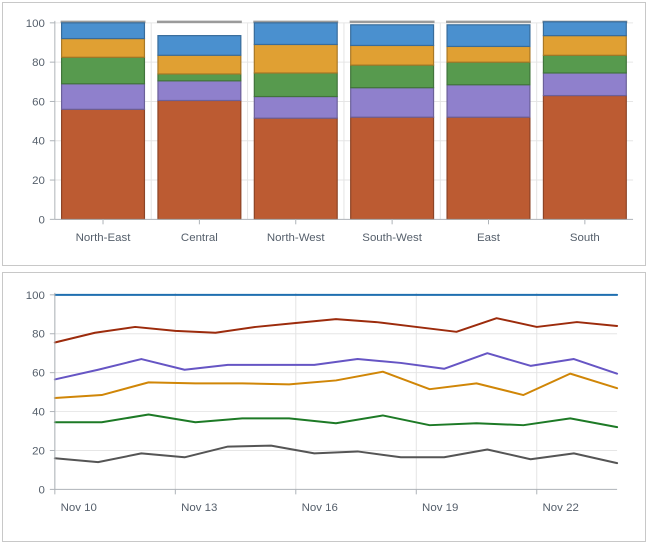 The width and height of the screenshot is (650, 546). I want to click on x-axis-label-east: East, so click(489, 238).